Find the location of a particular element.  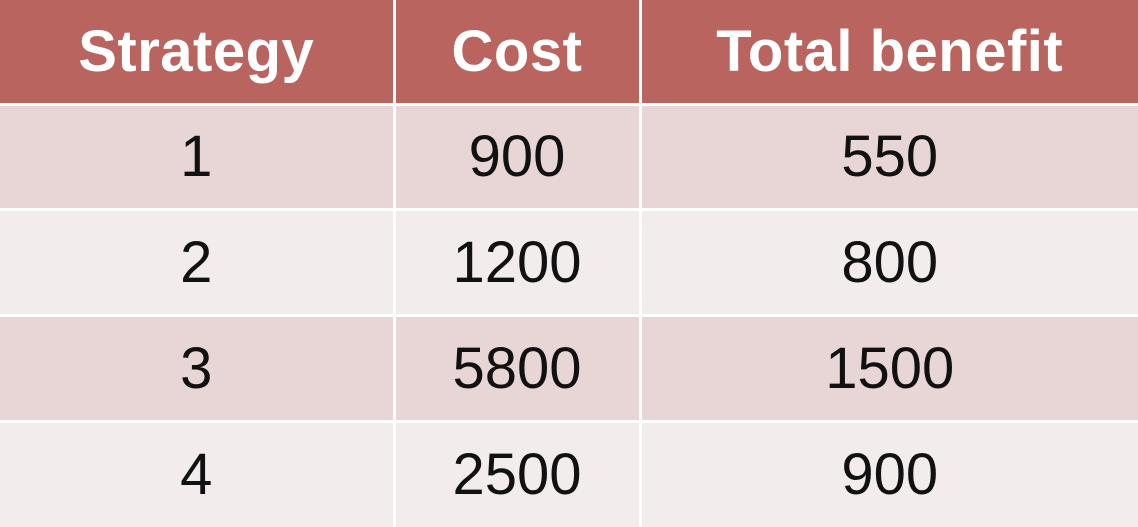

cell-total-benefit: 1500 is located at coordinates (889, 369).